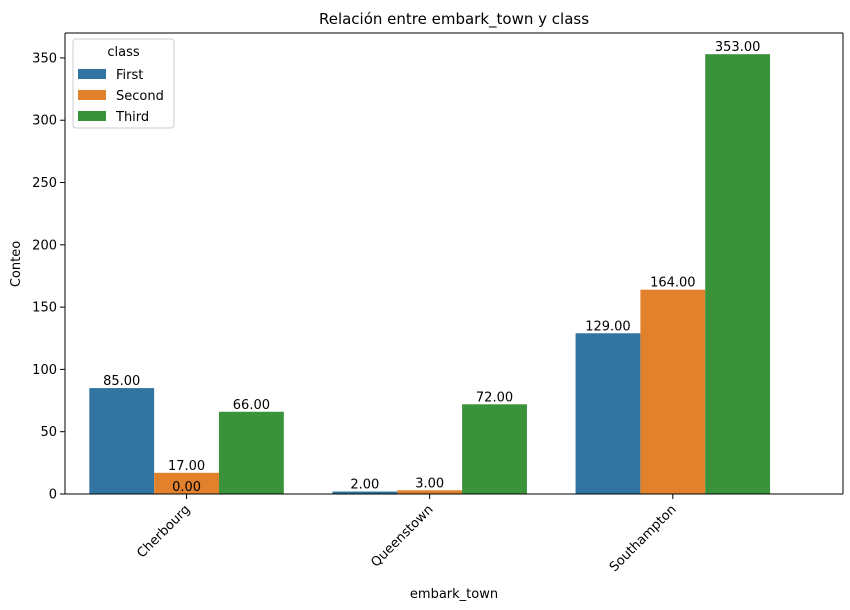  What do you see at coordinates (140, 96) in the screenshot?
I see `legend-label-second: Second` at bounding box center [140, 96].